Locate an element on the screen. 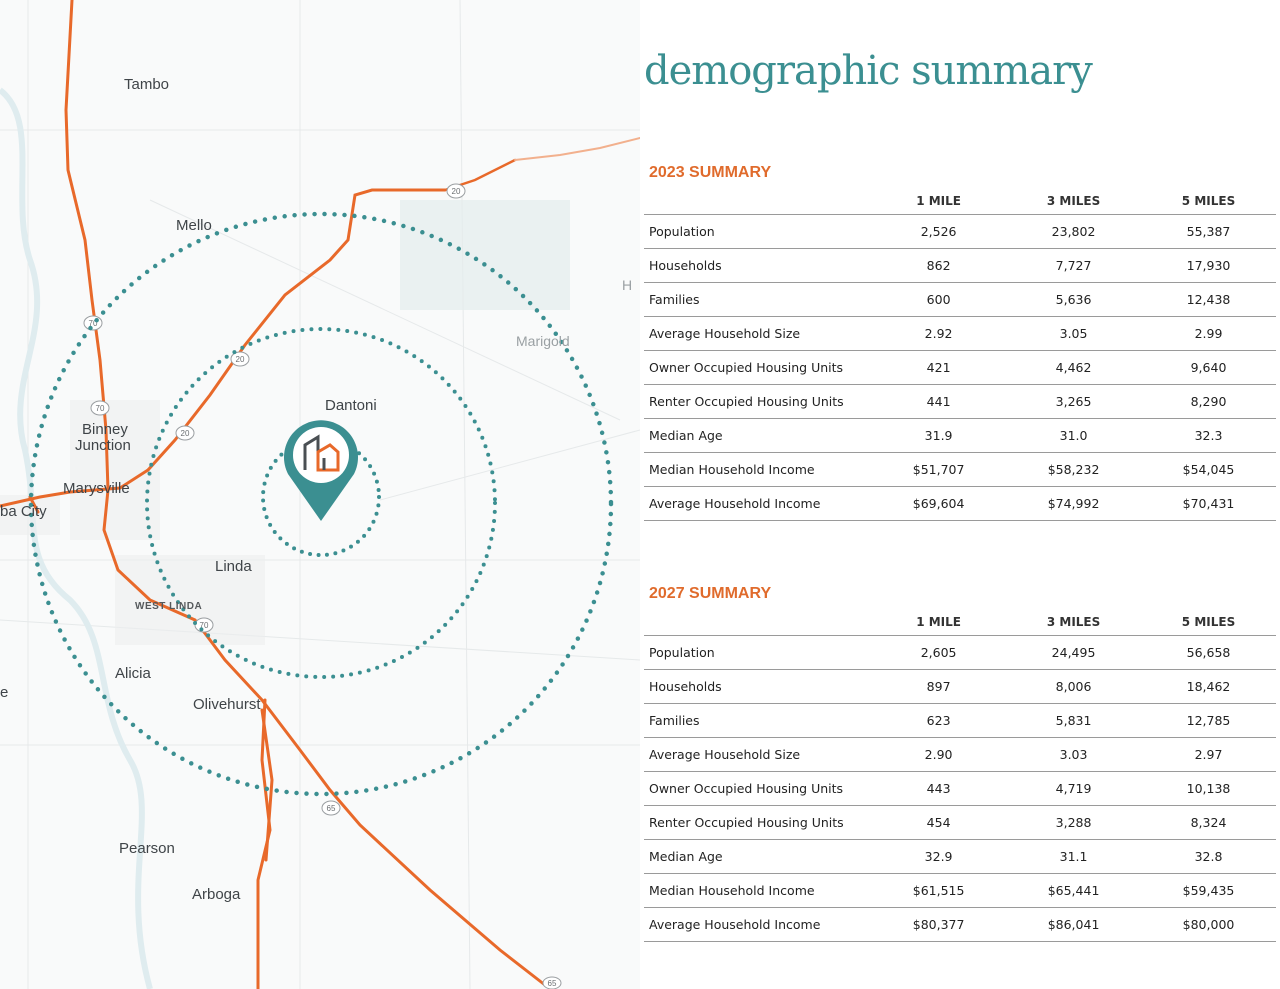  value-3-miles: 31.0 is located at coordinates (1074, 435).